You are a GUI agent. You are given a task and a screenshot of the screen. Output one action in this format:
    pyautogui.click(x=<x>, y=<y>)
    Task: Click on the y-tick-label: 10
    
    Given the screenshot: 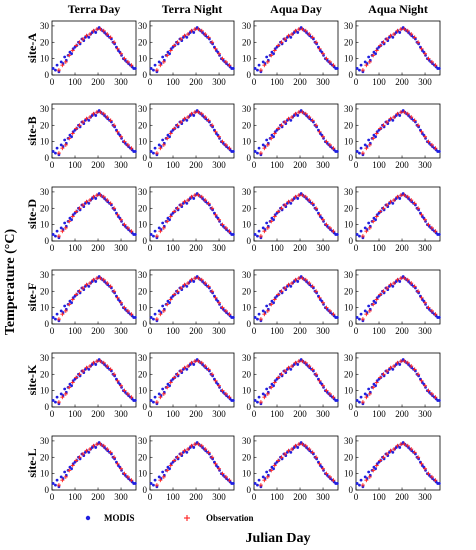 What is the action you would take?
    pyautogui.click(x=45, y=225)
    